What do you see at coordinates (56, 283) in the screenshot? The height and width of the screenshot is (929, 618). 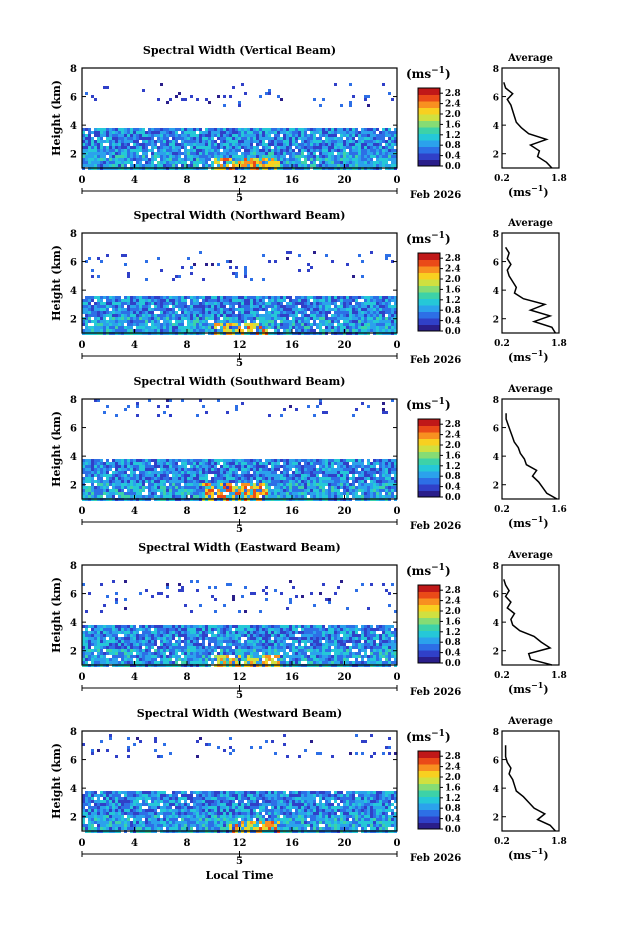 I see `y-axis-label: Height (km)` at bounding box center [56, 283].